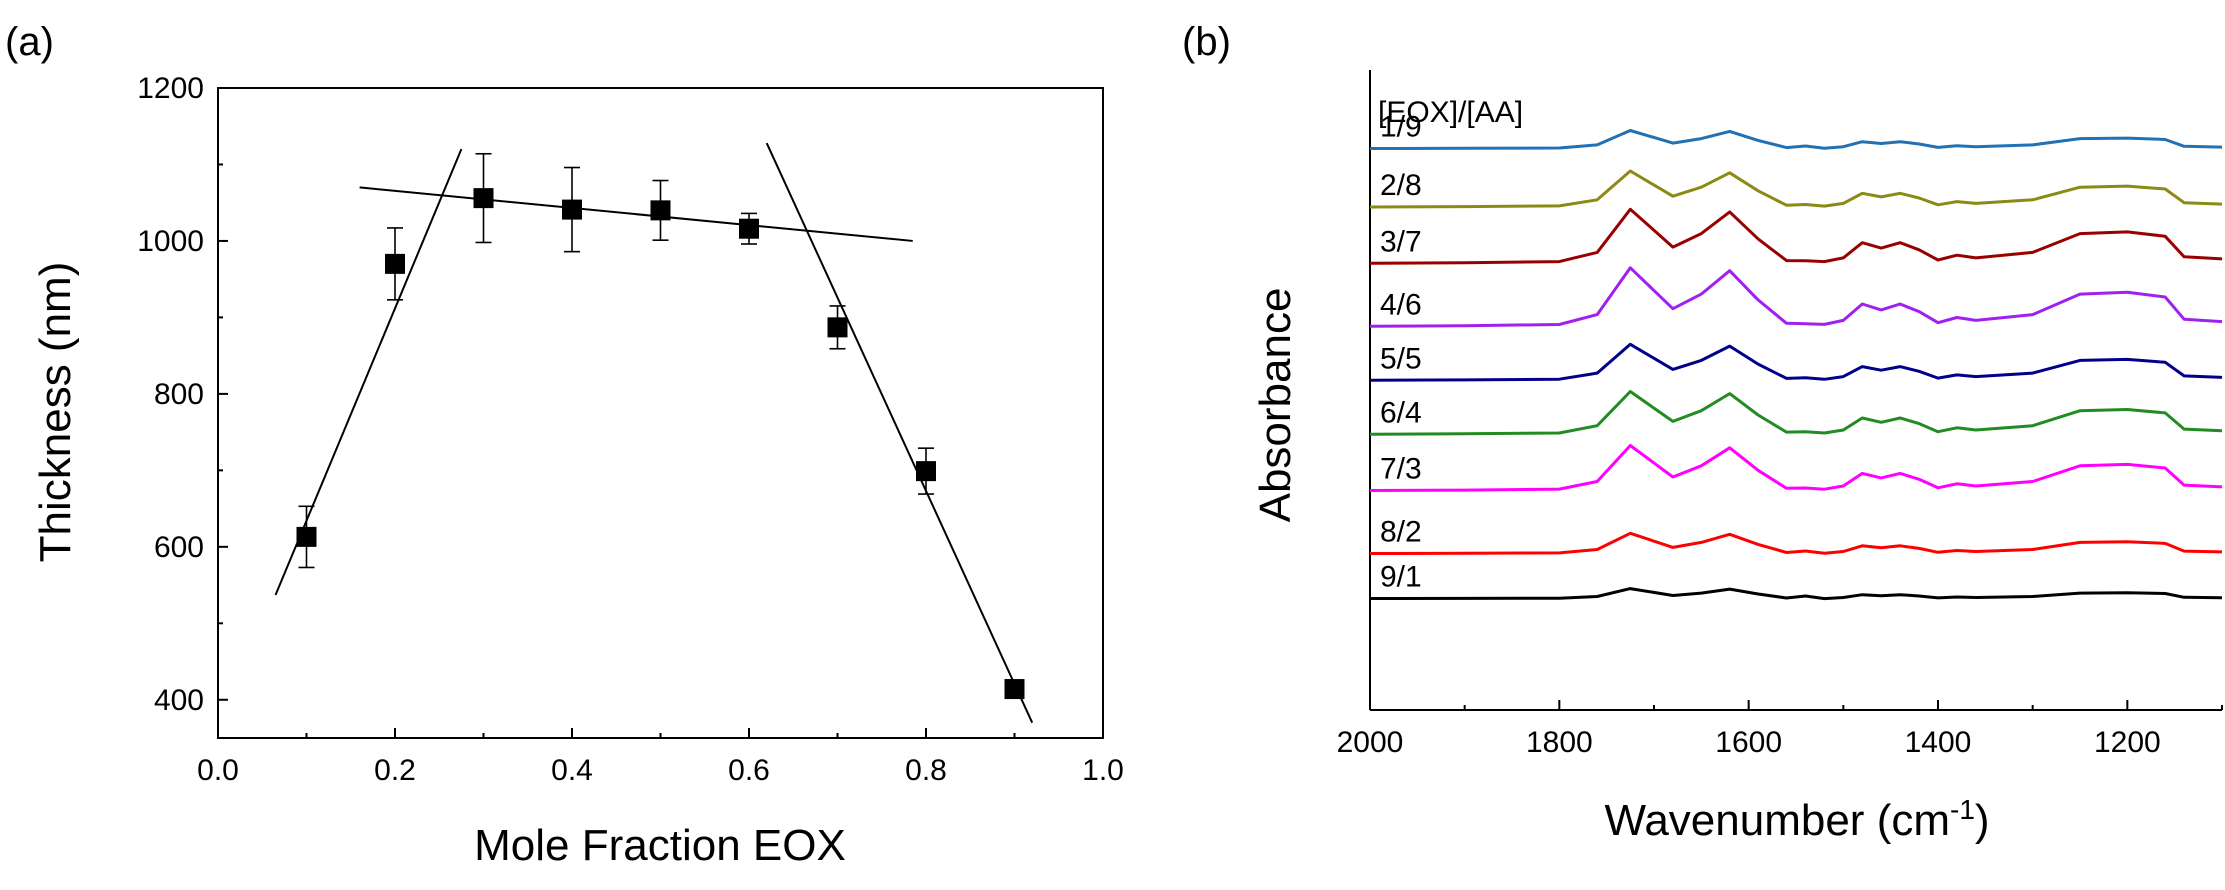 The height and width of the screenshot is (890, 2225). I want to click on x-tick-label: 1.0, so click(1103, 770).